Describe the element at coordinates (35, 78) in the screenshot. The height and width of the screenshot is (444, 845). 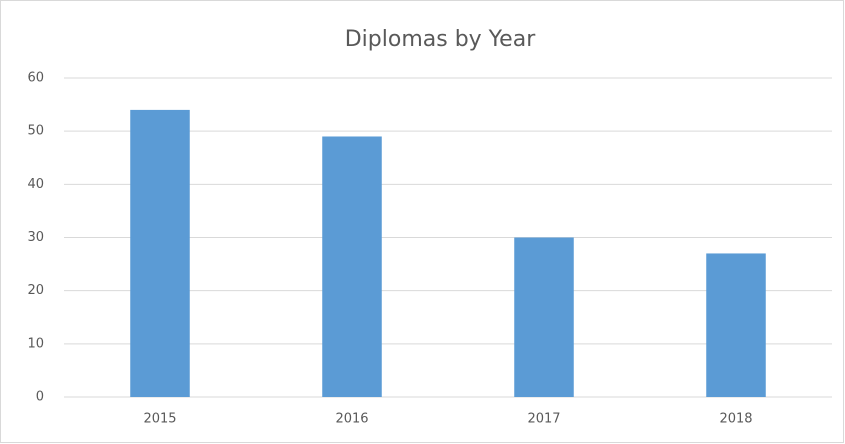
I see `y-tick-label: 60` at that location.